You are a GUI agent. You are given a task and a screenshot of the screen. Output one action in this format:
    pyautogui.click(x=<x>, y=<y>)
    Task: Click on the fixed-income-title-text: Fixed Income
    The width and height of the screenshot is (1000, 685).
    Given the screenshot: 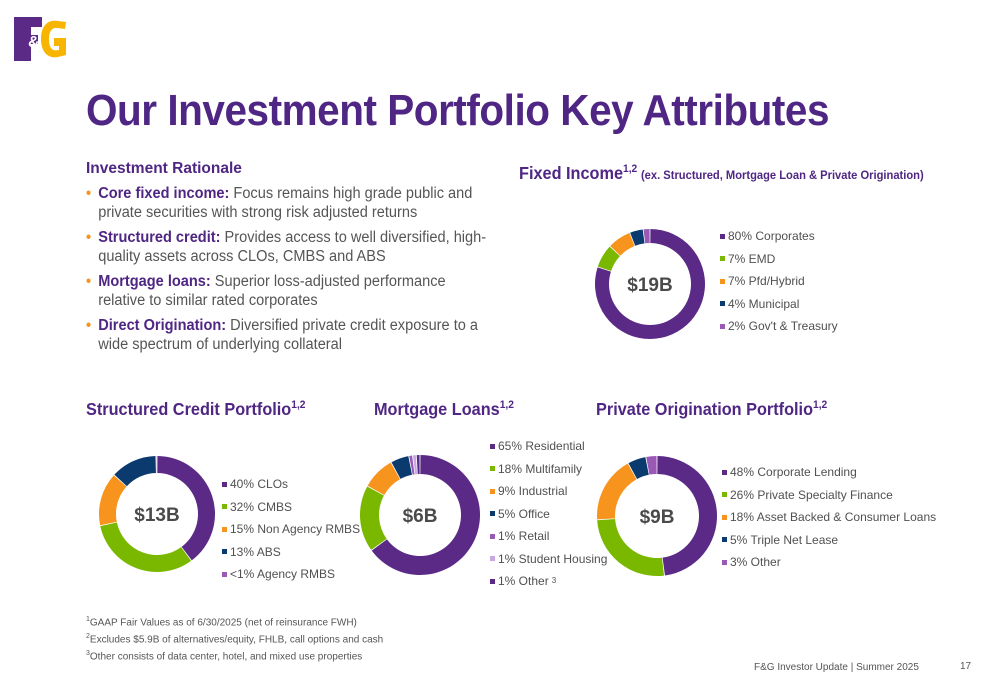 What is the action you would take?
    pyautogui.click(x=571, y=173)
    